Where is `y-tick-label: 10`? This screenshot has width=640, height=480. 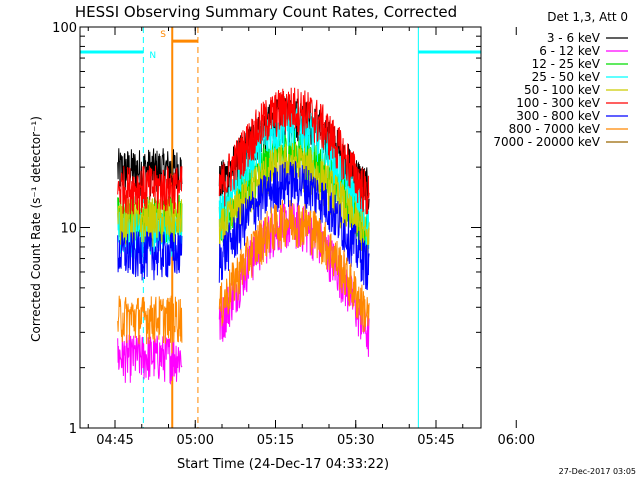
y-tick-label: 10 is located at coordinates (68, 229).